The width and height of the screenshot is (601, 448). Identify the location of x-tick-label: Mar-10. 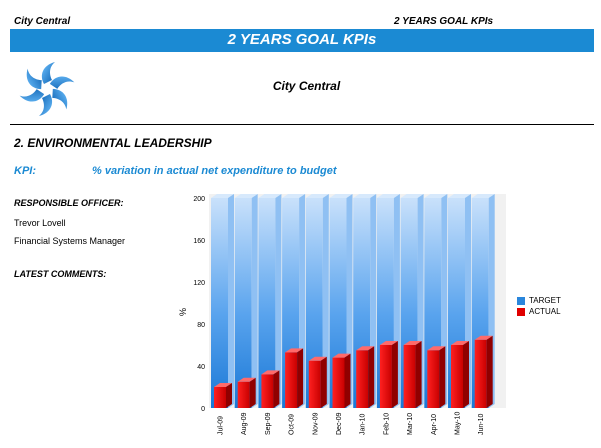
(410, 424).